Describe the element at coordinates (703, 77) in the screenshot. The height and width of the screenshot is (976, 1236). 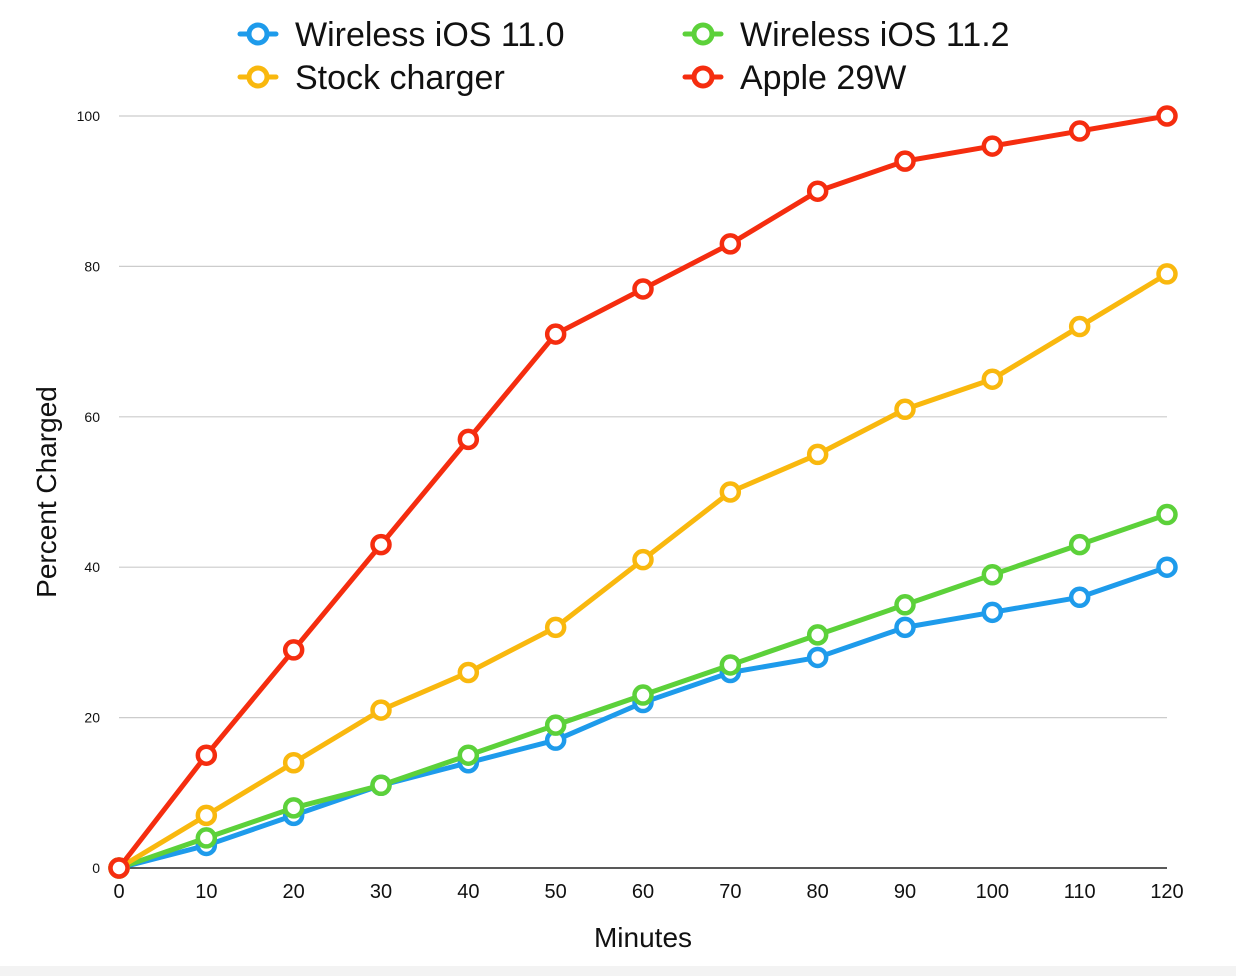
I see `legend-marker-apple-29w` at that location.